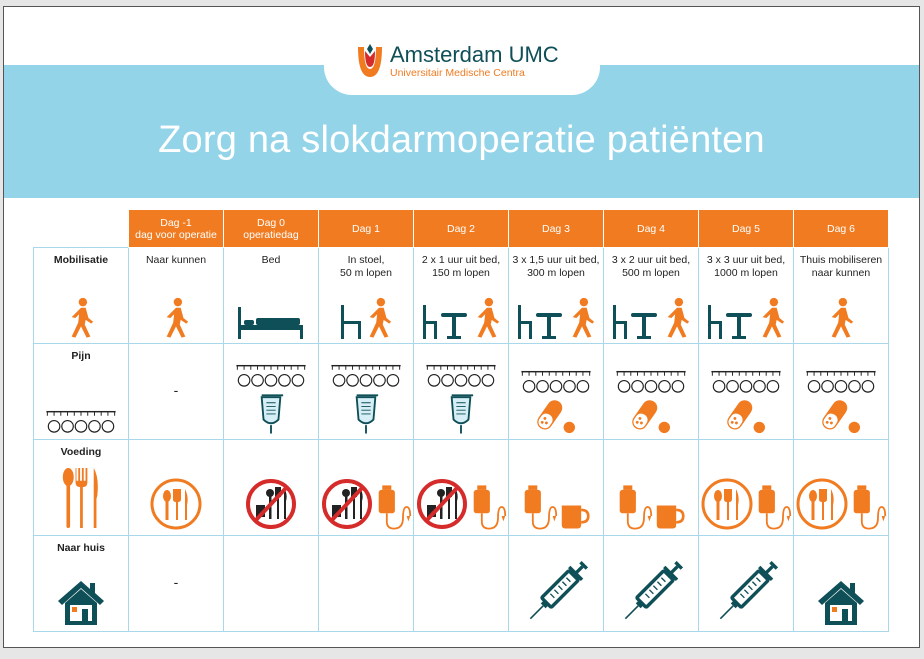 Image resolution: width=924 pixels, height=659 pixels. What do you see at coordinates (727, 504) in the screenshot?
I see `plate-icon` at bounding box center [727, 504].